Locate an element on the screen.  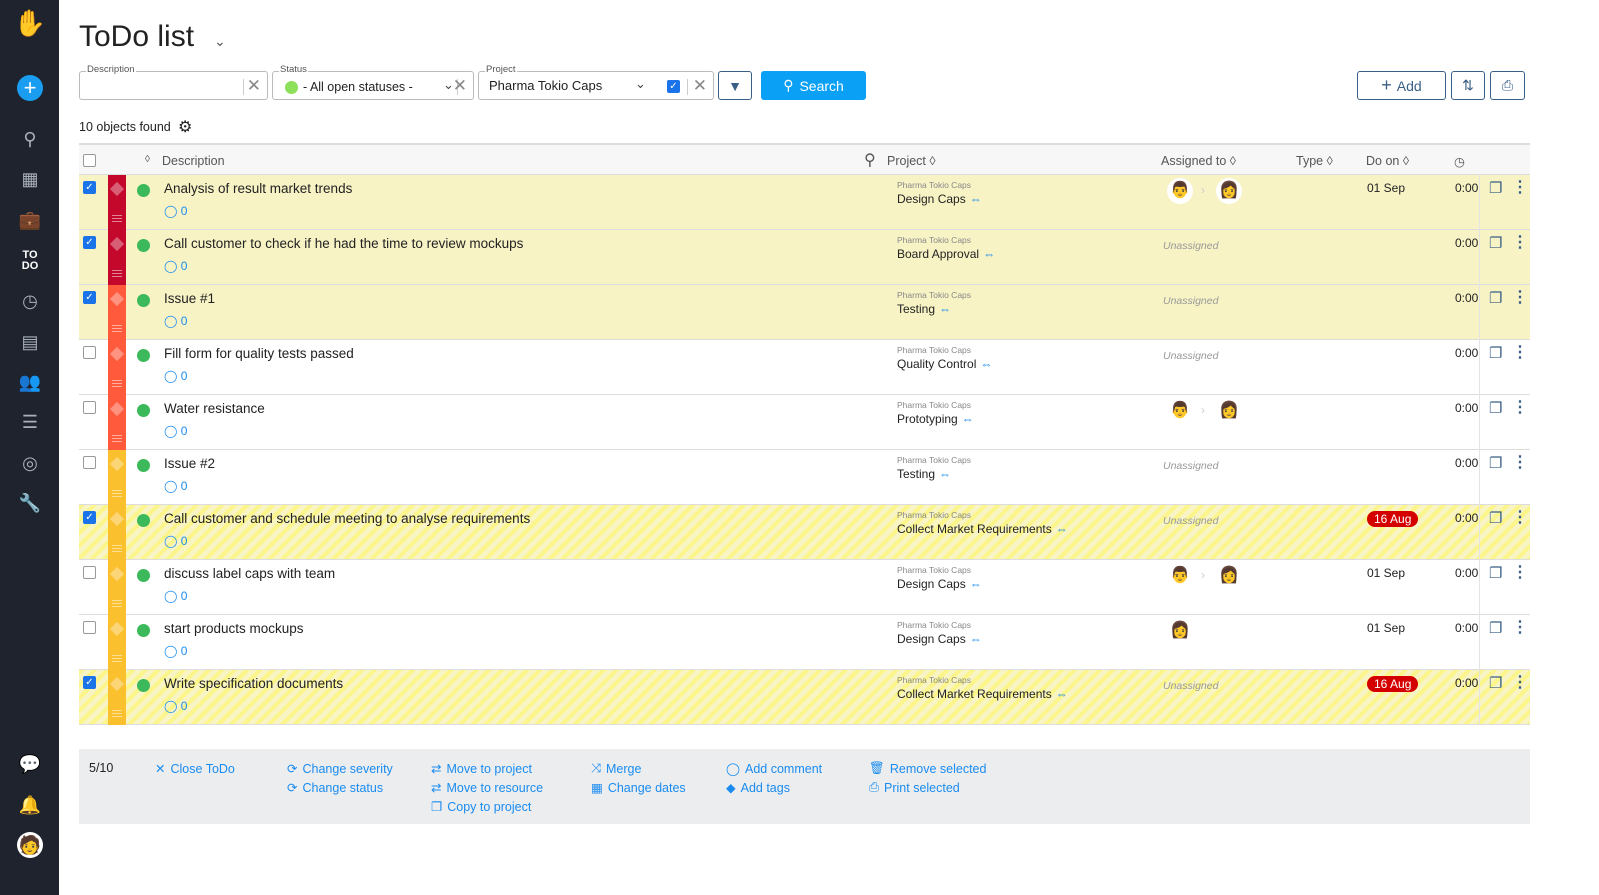
wrench-icon: 🔧 is located at coordinates (30, 502).